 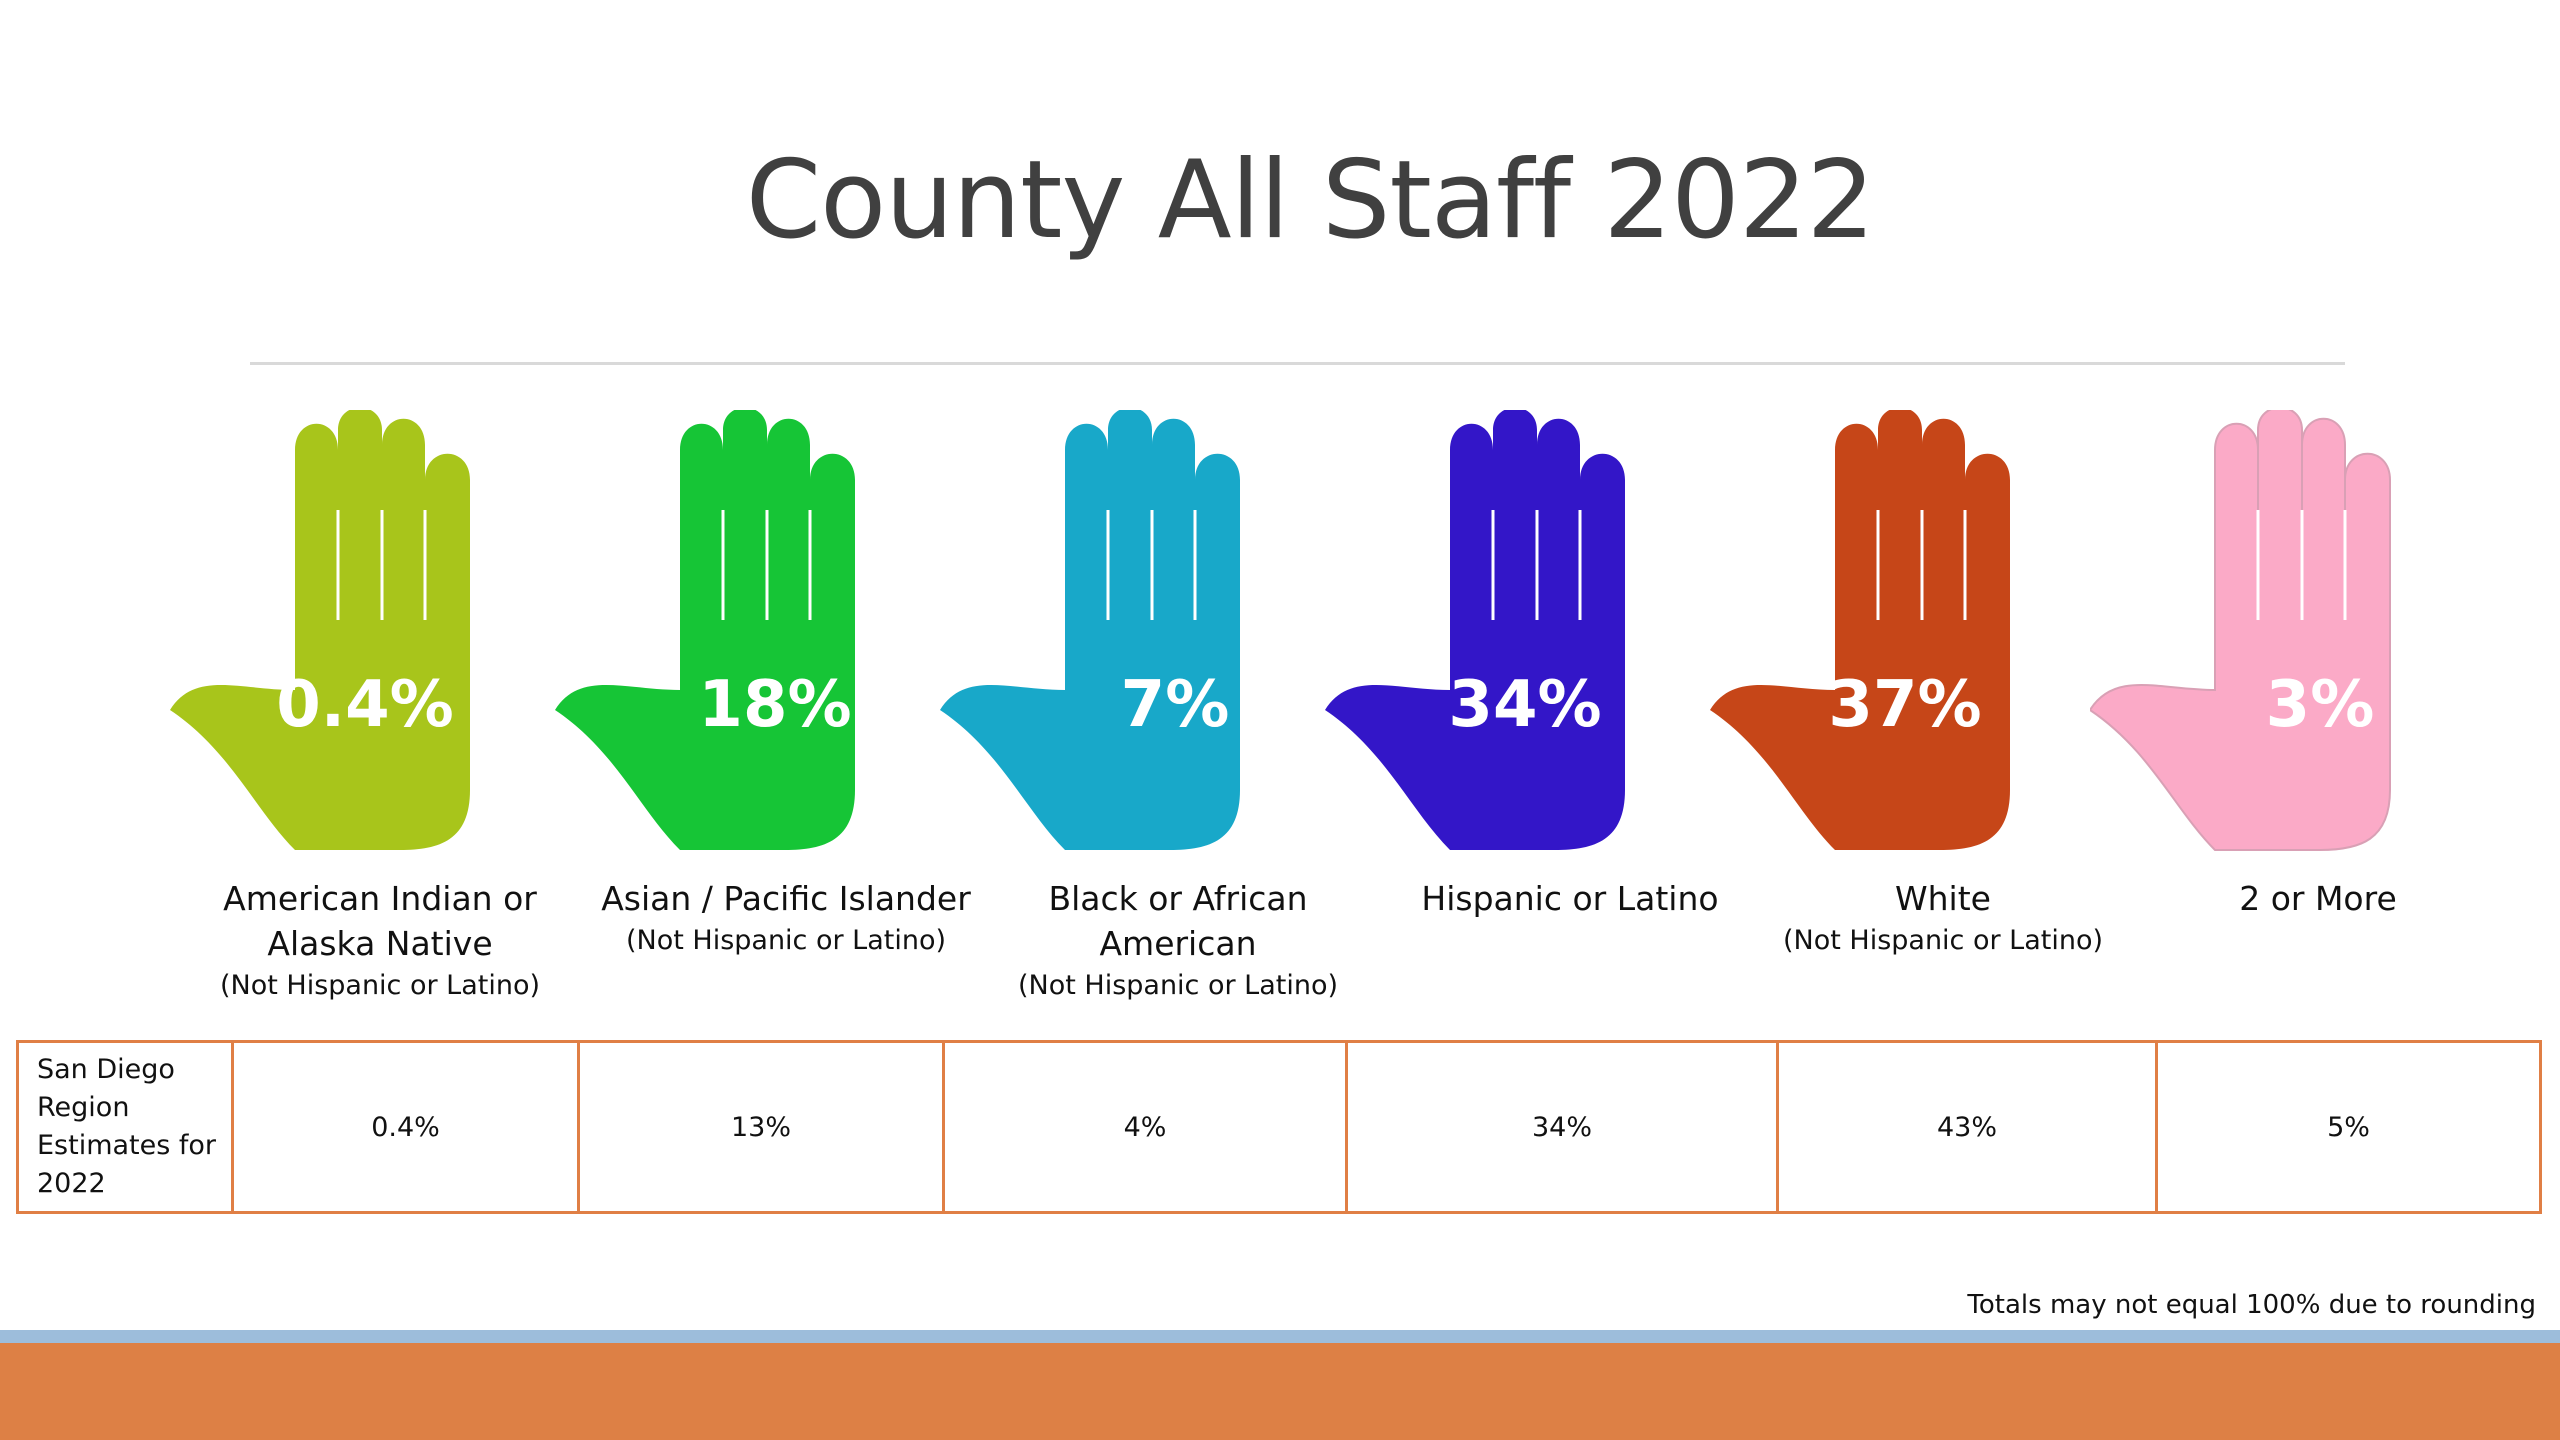 I want to click on hand-icon-asian-pacific-islander: 18%, so click(x=720, y=635).